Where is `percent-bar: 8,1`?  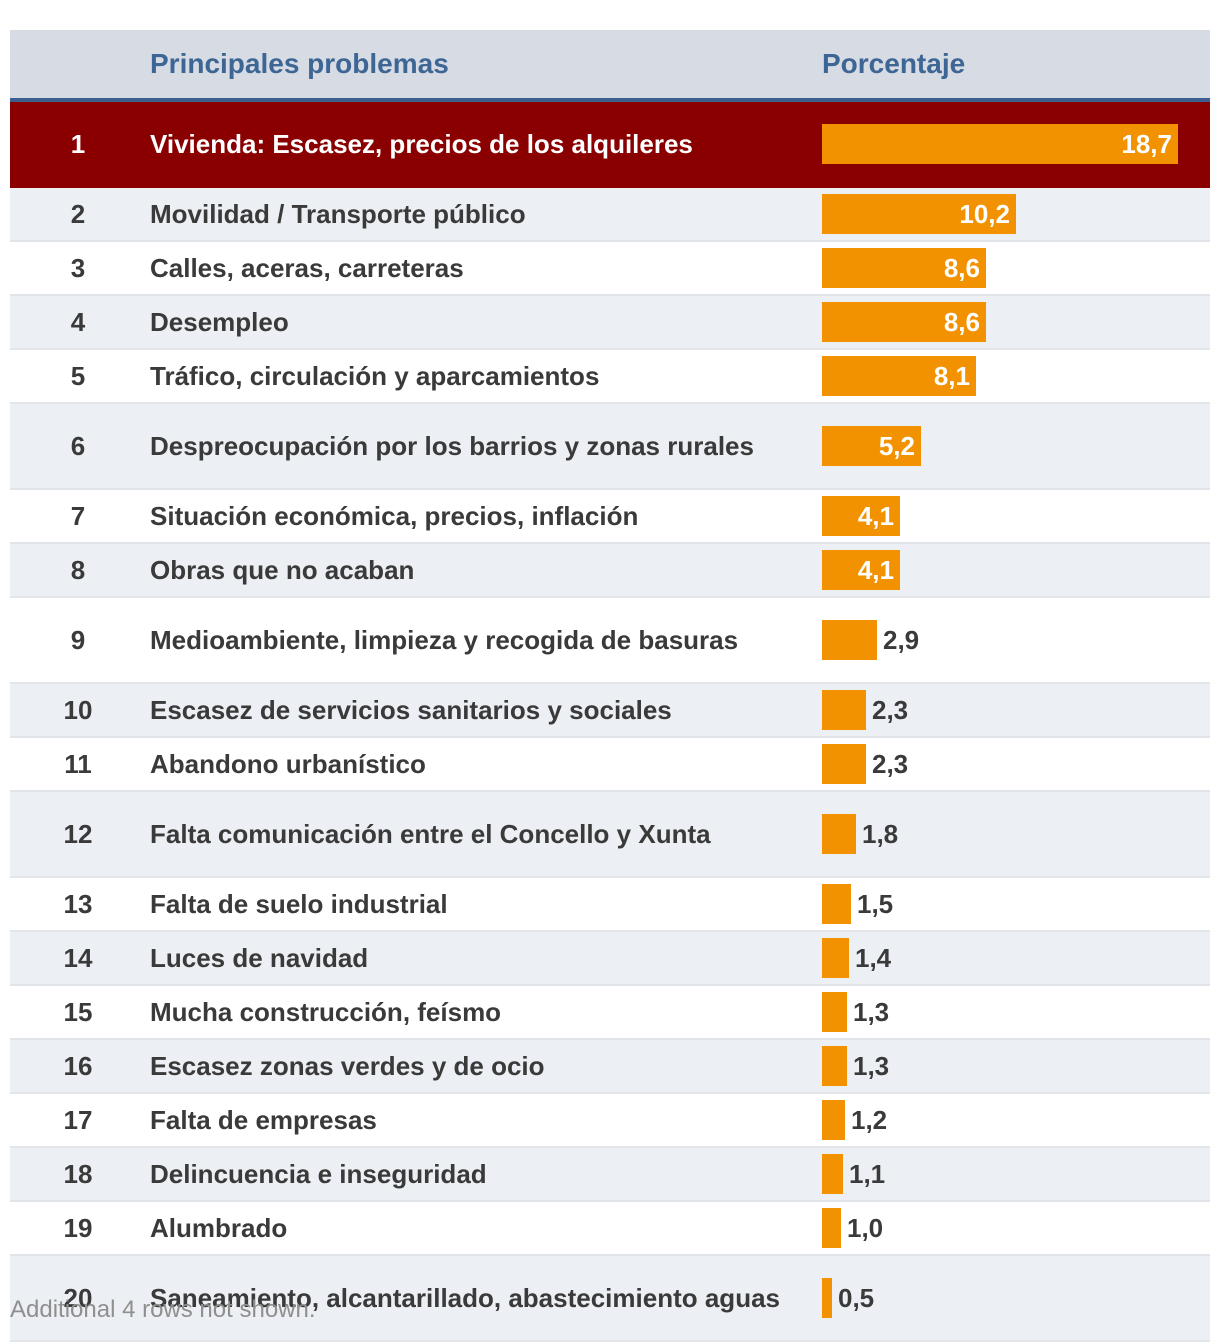
percent-bar: 8,1 is located at coordinates (899, 376).